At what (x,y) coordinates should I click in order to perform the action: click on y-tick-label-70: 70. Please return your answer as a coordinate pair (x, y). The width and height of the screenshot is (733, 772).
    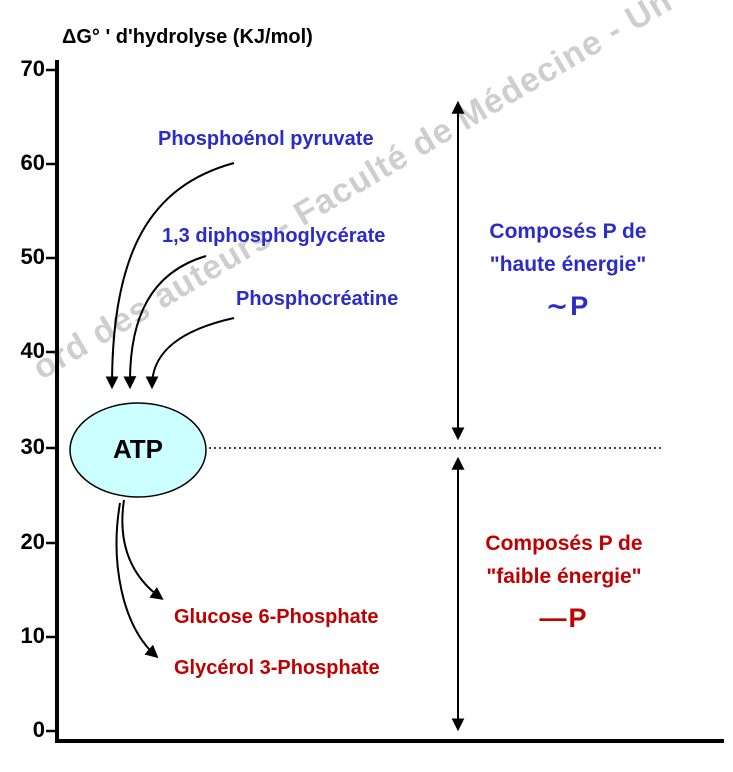
    Looking at the image, I should click on (32, 68).